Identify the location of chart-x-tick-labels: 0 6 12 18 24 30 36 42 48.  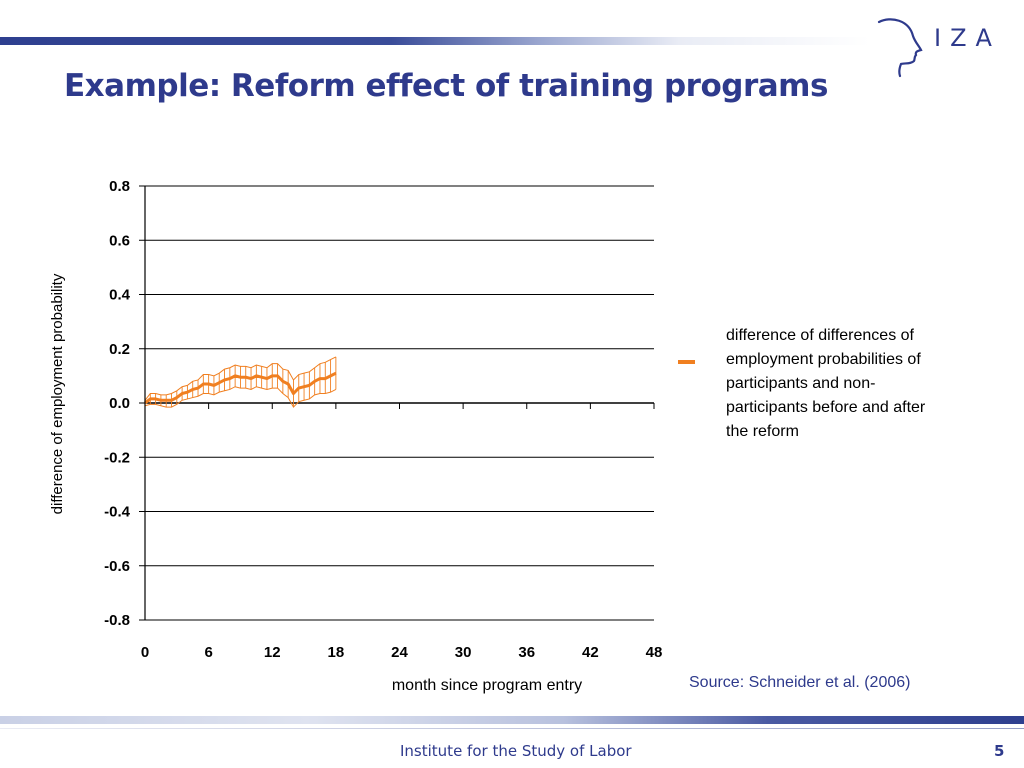
(402, 652).